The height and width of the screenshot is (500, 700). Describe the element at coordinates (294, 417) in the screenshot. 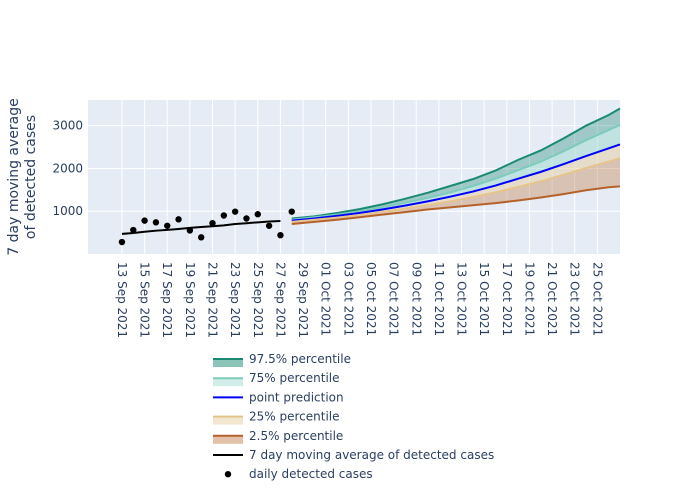

I see `legend-label: 25% percentile` at that location.